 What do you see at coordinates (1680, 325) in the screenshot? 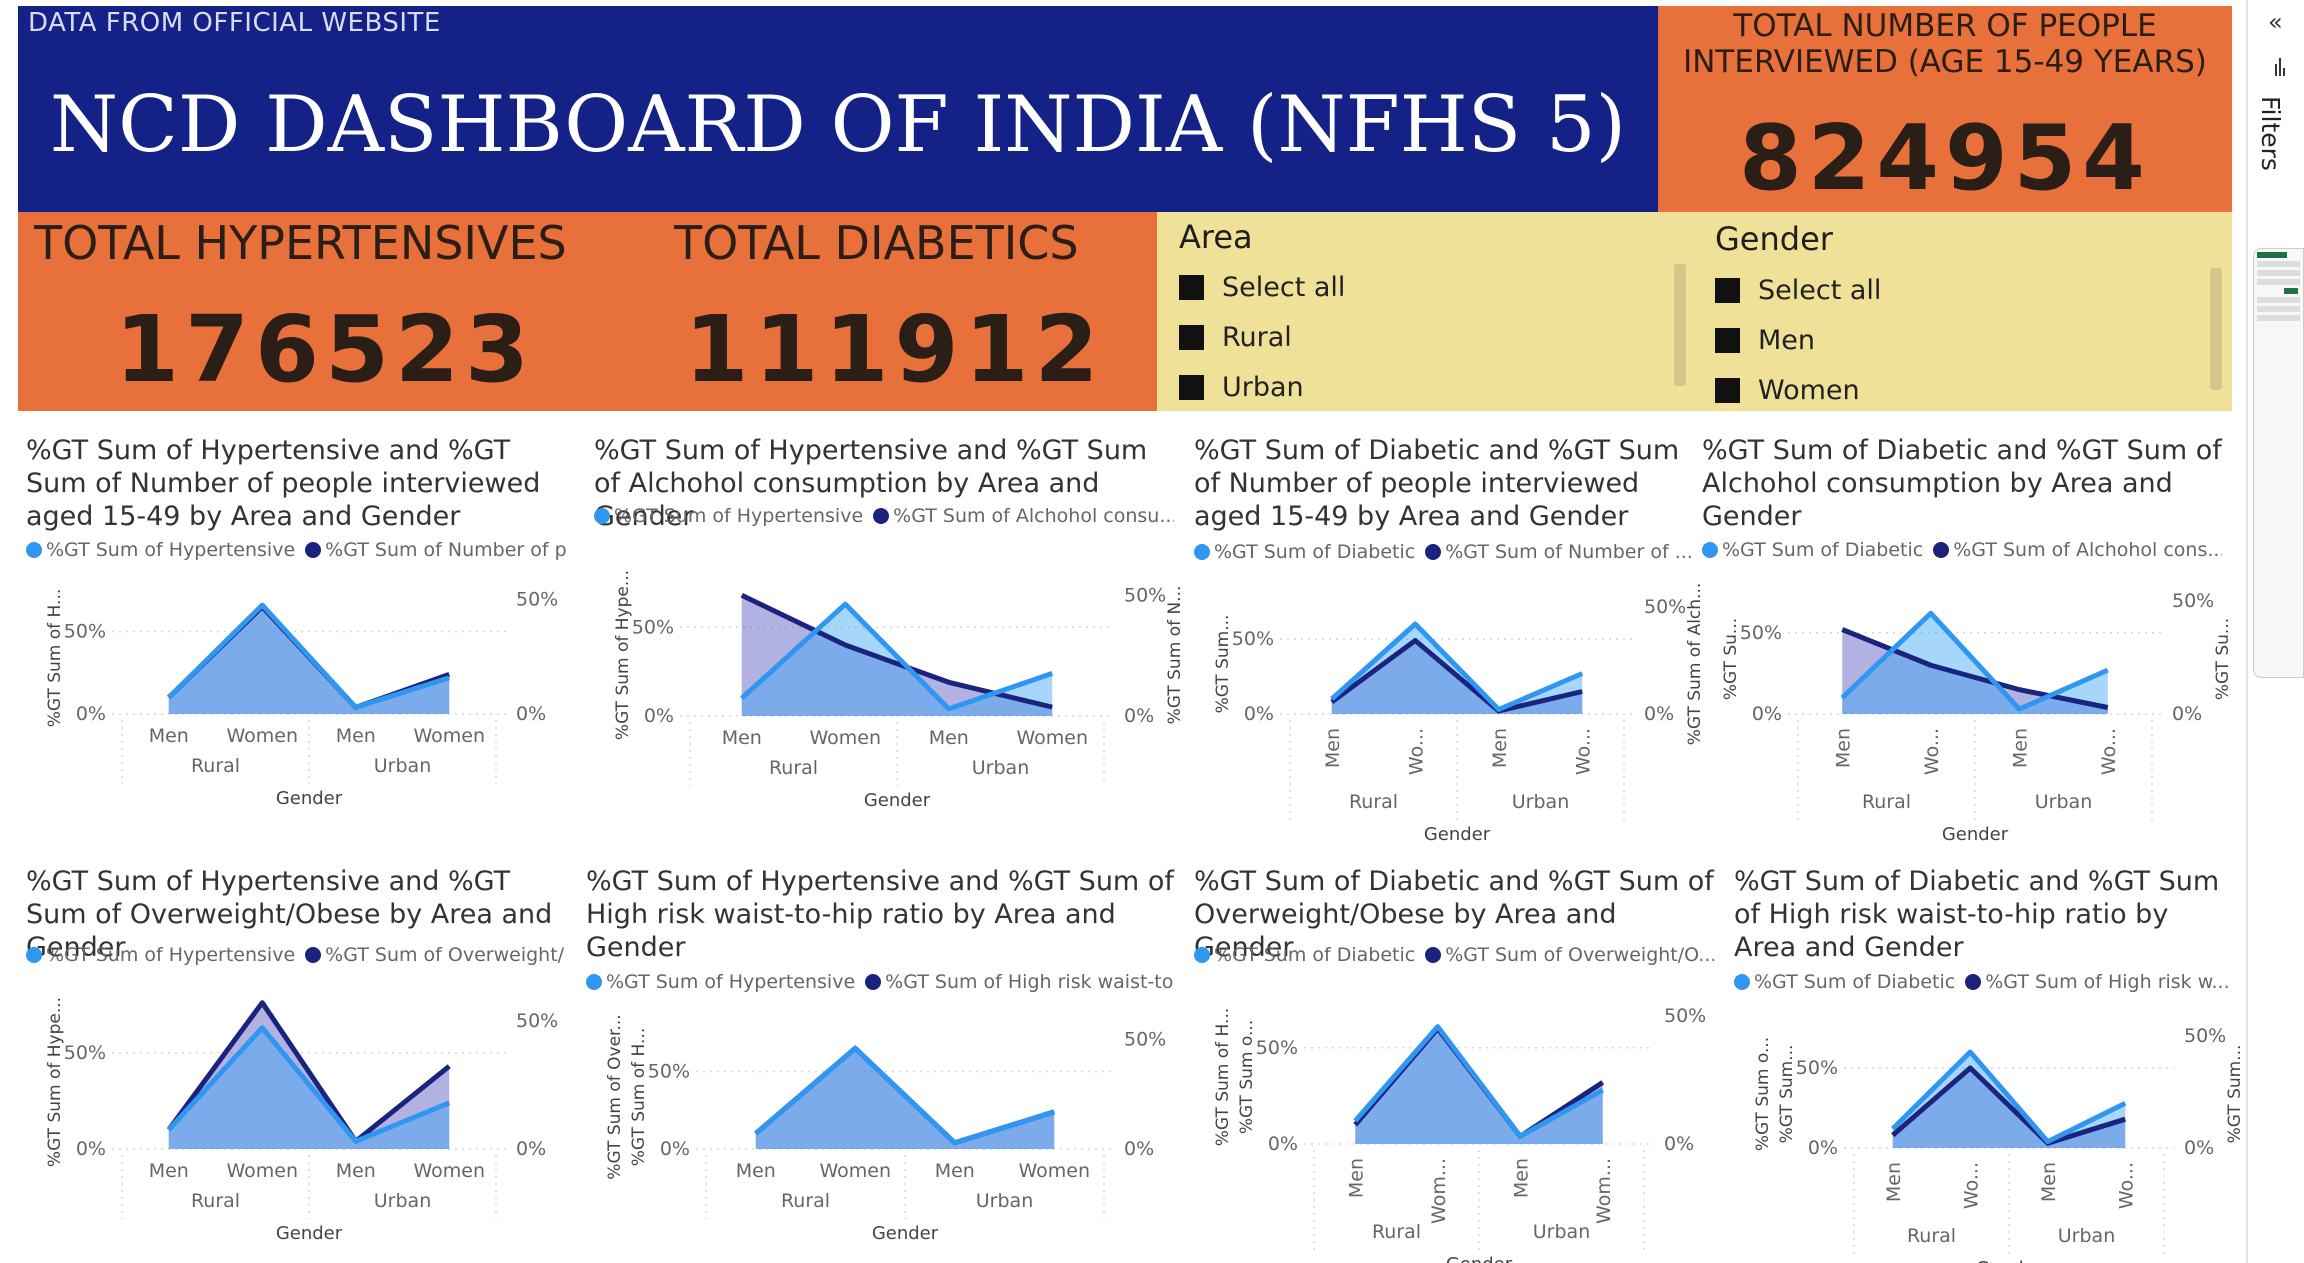
I see `area-slicer-scrollbar` at bounding box center [1680, 325].